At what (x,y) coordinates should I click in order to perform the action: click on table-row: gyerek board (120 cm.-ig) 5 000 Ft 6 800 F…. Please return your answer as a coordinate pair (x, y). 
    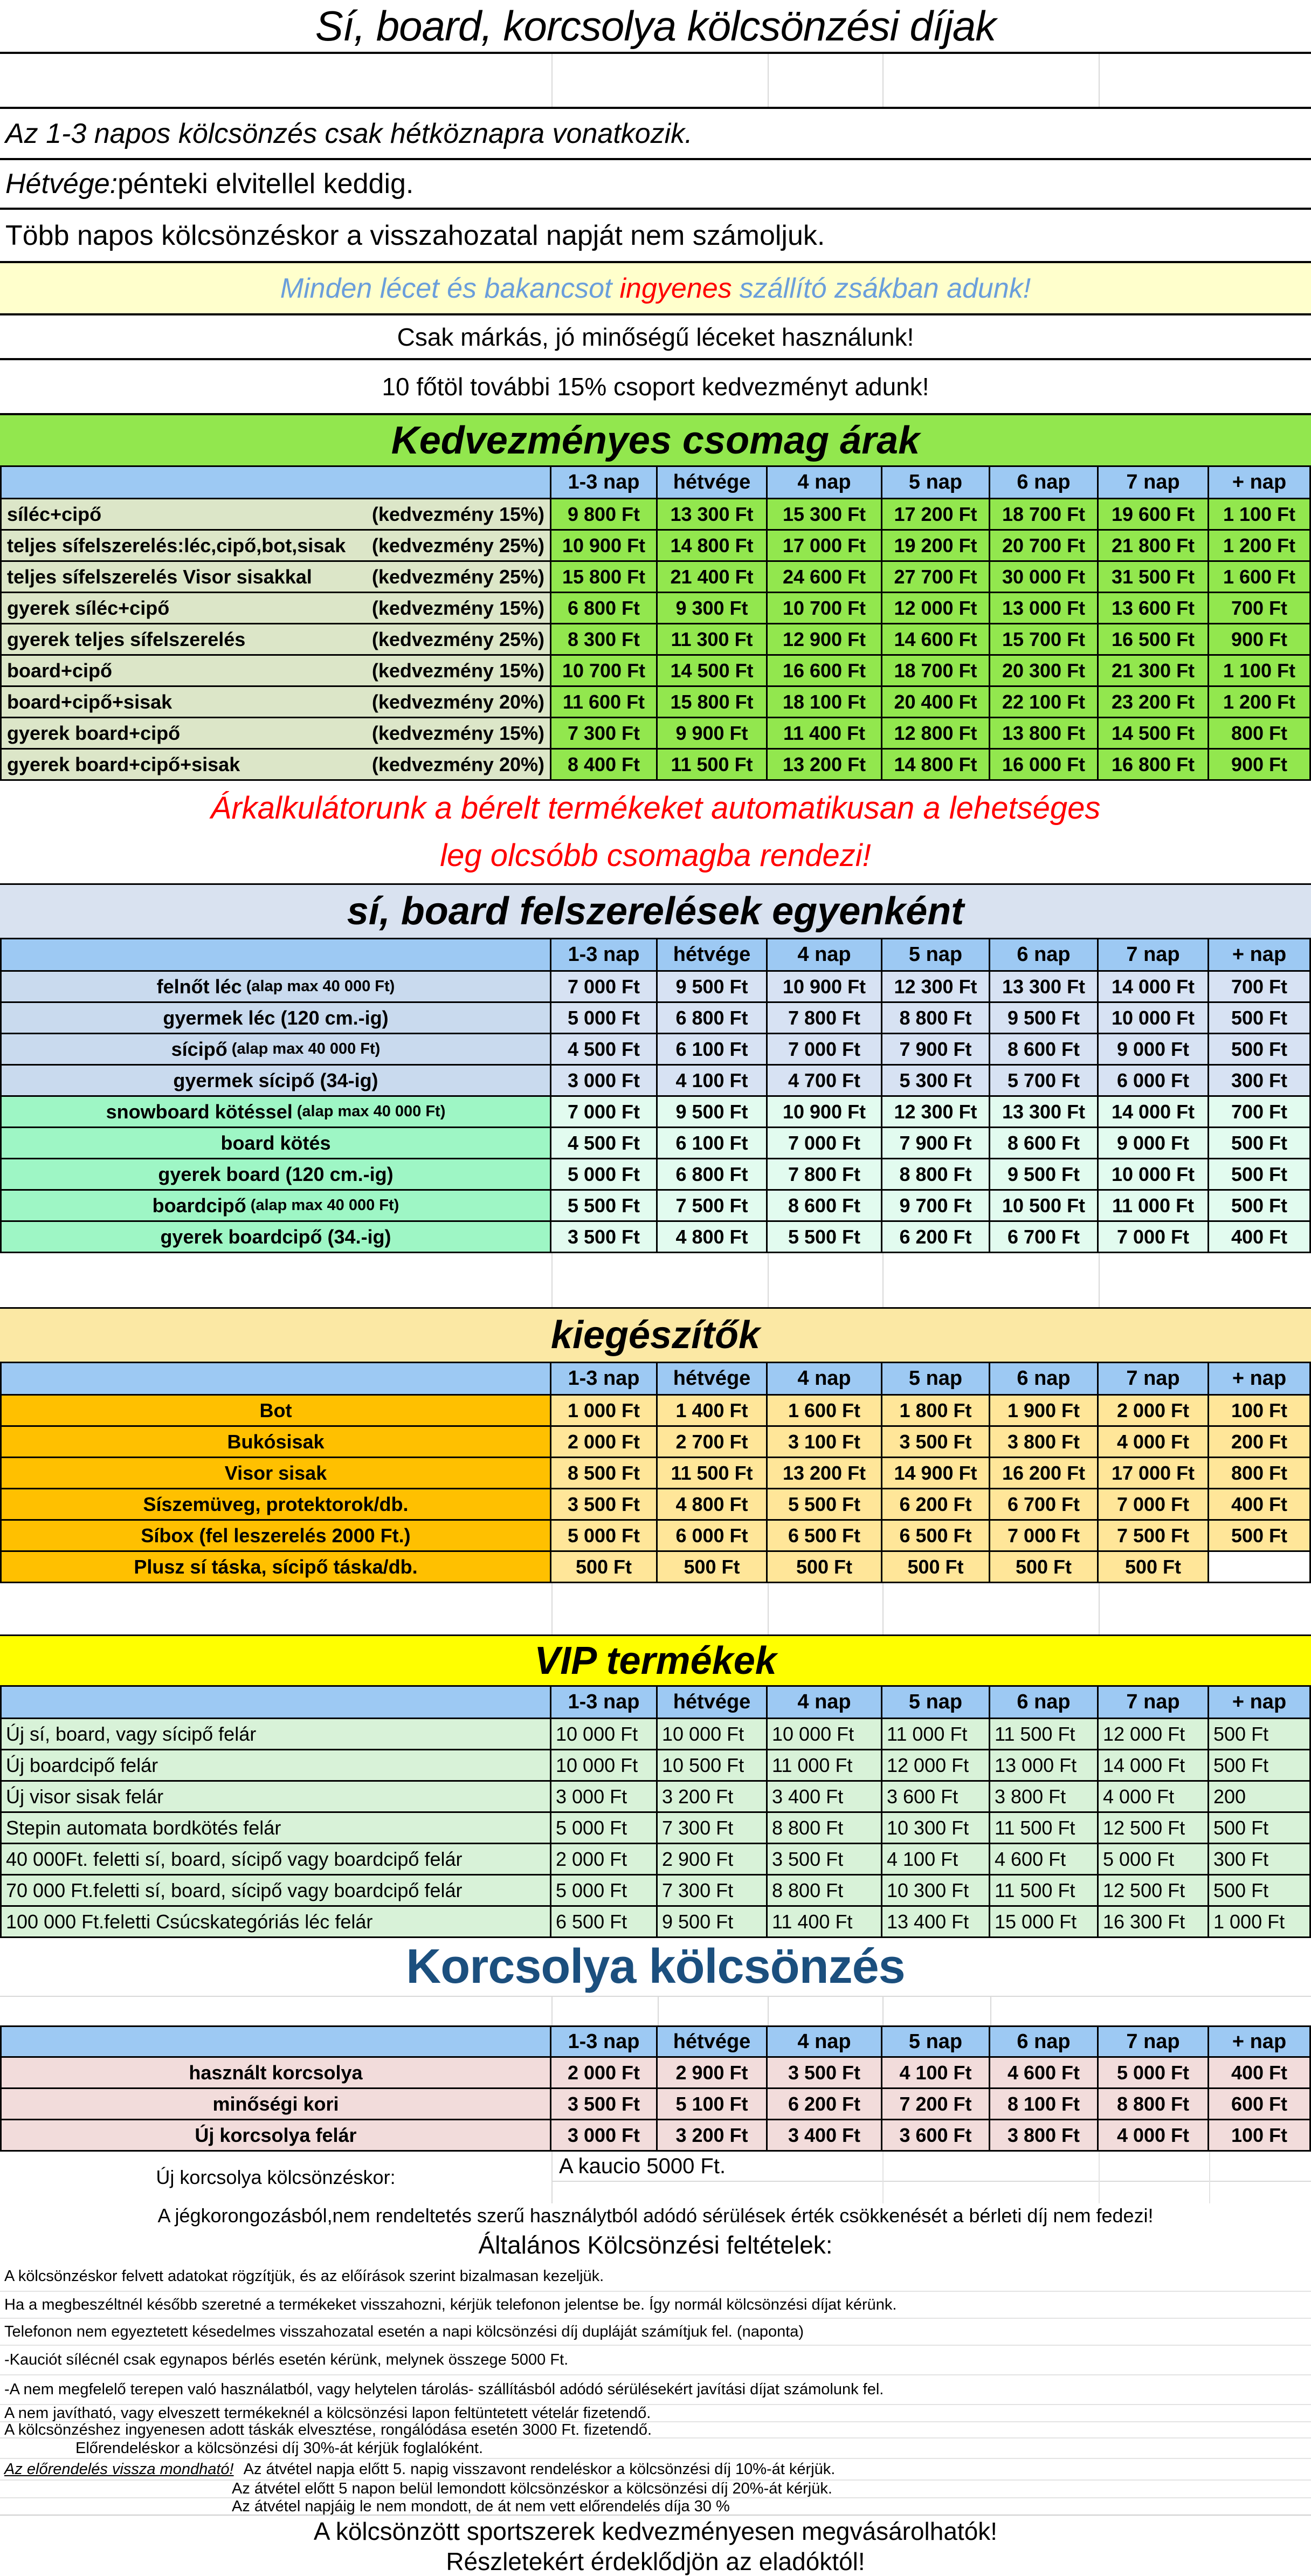
    Looking at the image, I should click on (655, 1175).